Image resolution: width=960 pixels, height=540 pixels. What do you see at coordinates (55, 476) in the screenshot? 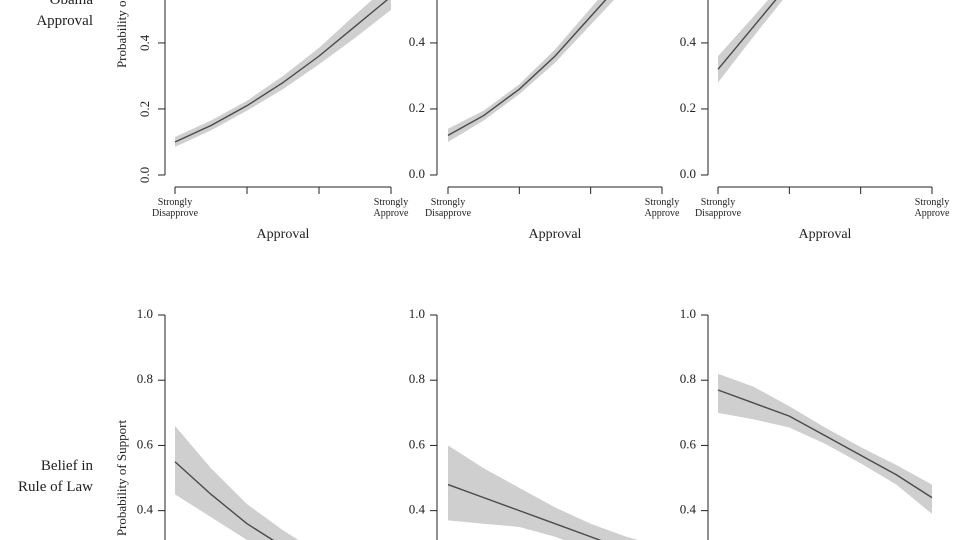
I see `row-label: Belief in Rule of Law` at bounding box center [55, 476].